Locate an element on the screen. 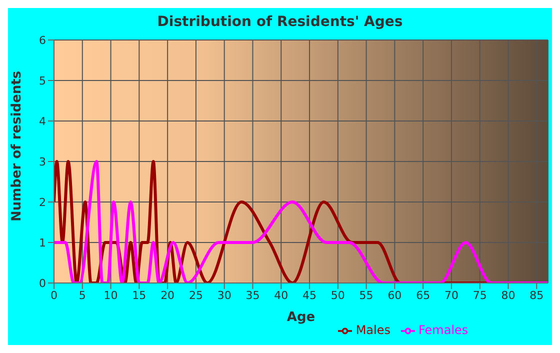  y-tick-label: 4 is located at coordinates (42, 121).